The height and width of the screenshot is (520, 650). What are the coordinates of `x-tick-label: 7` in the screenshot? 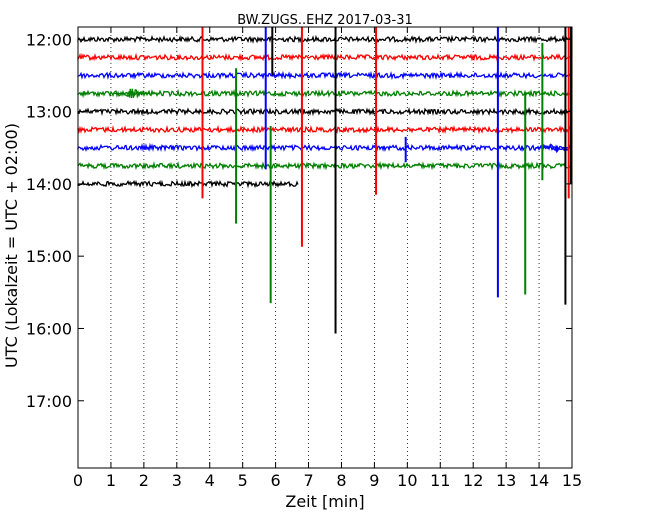 It's located at (308, 480).